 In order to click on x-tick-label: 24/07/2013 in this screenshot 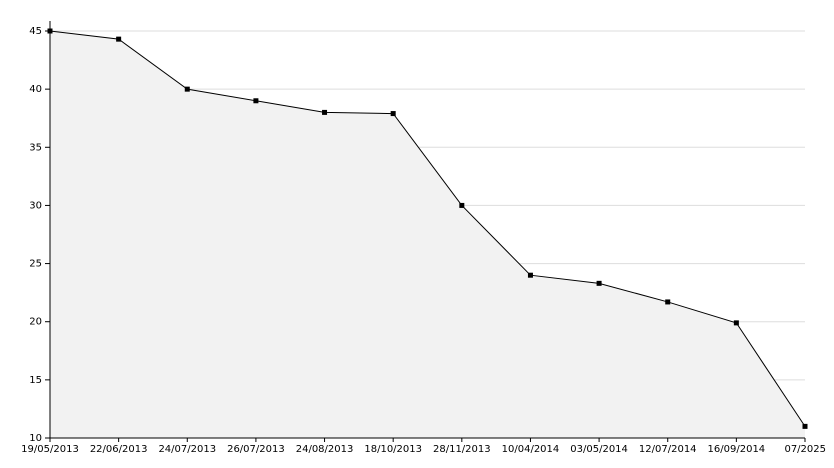, I will do `click(187, 449)`.